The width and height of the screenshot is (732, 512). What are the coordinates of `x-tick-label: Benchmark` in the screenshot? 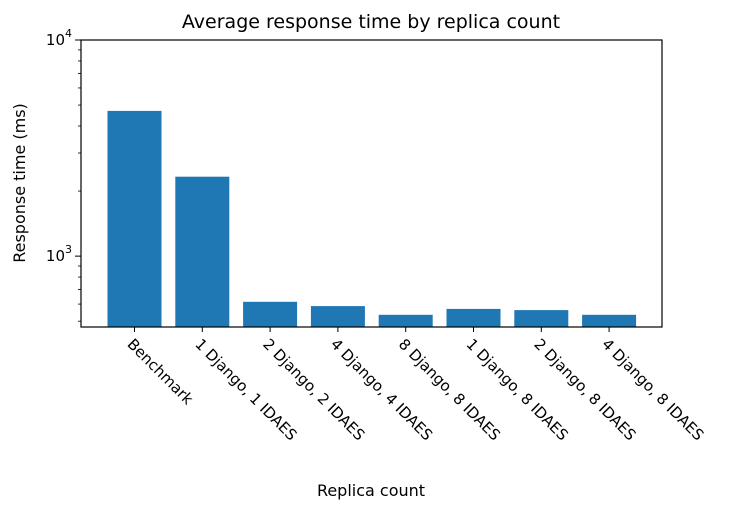 It's located at (160, 371).